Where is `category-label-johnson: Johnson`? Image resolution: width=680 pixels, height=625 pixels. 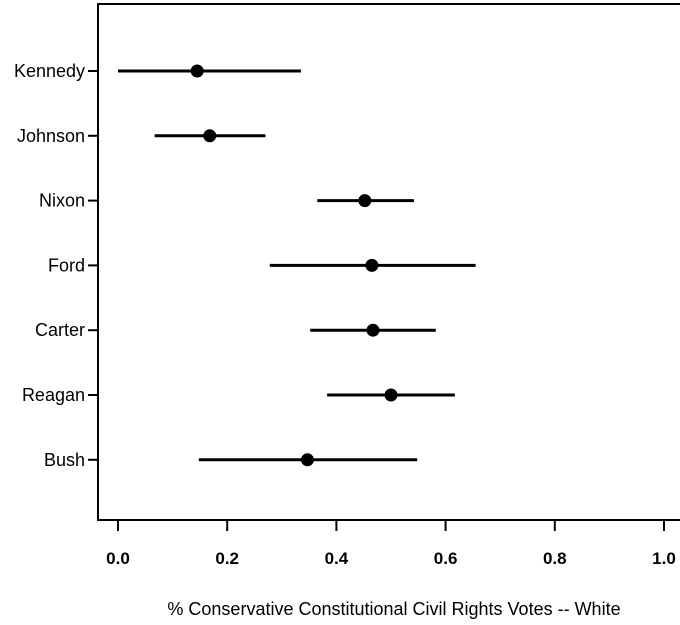 category-label-johnson: Johnson is located at coordinates (51, 136).